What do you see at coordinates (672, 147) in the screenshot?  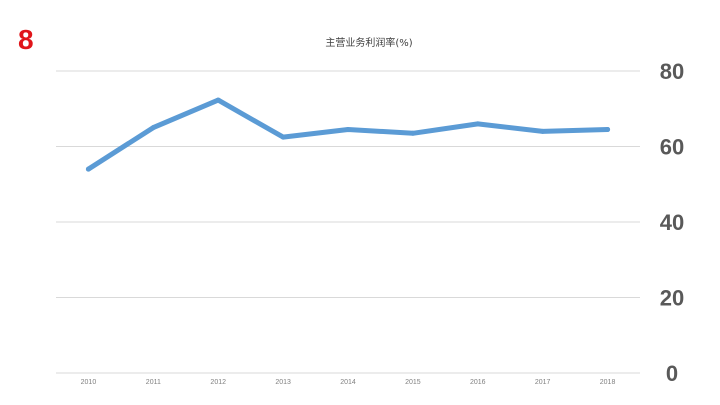 I see `y-tick-label: 60` at bounding box center [672, 147].